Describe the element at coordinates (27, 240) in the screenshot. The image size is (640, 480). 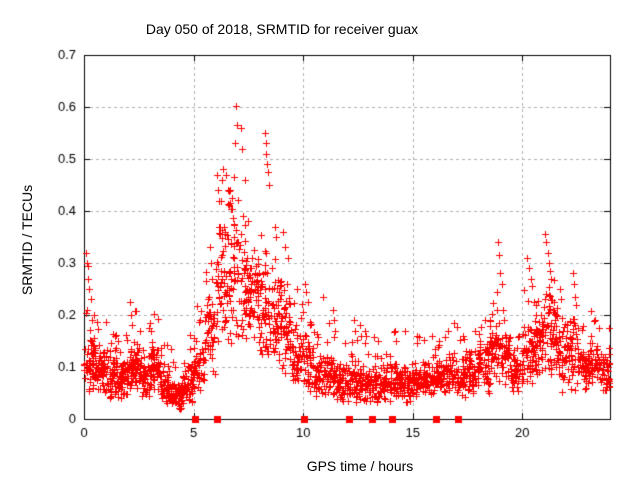
I see `y-axis-label: SRMTID / TECUs` at that location.